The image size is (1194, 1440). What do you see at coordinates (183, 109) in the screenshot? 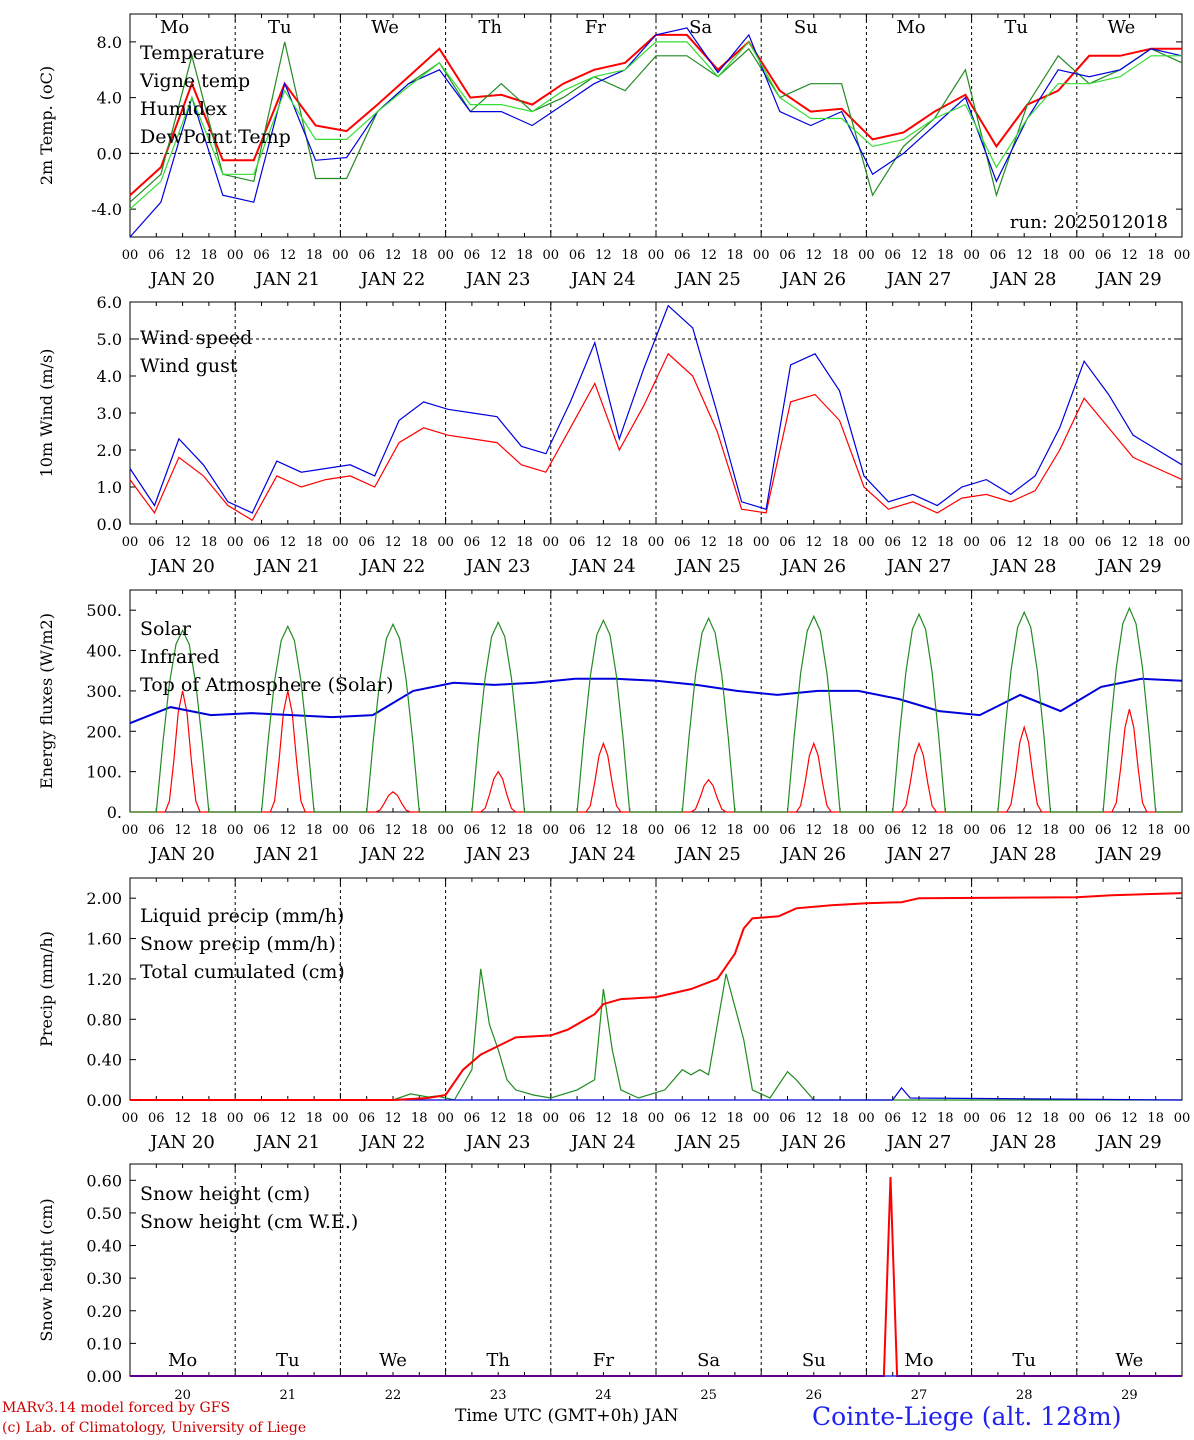
I see `legend-entry: Humidex` at bounding box center [183, 109].